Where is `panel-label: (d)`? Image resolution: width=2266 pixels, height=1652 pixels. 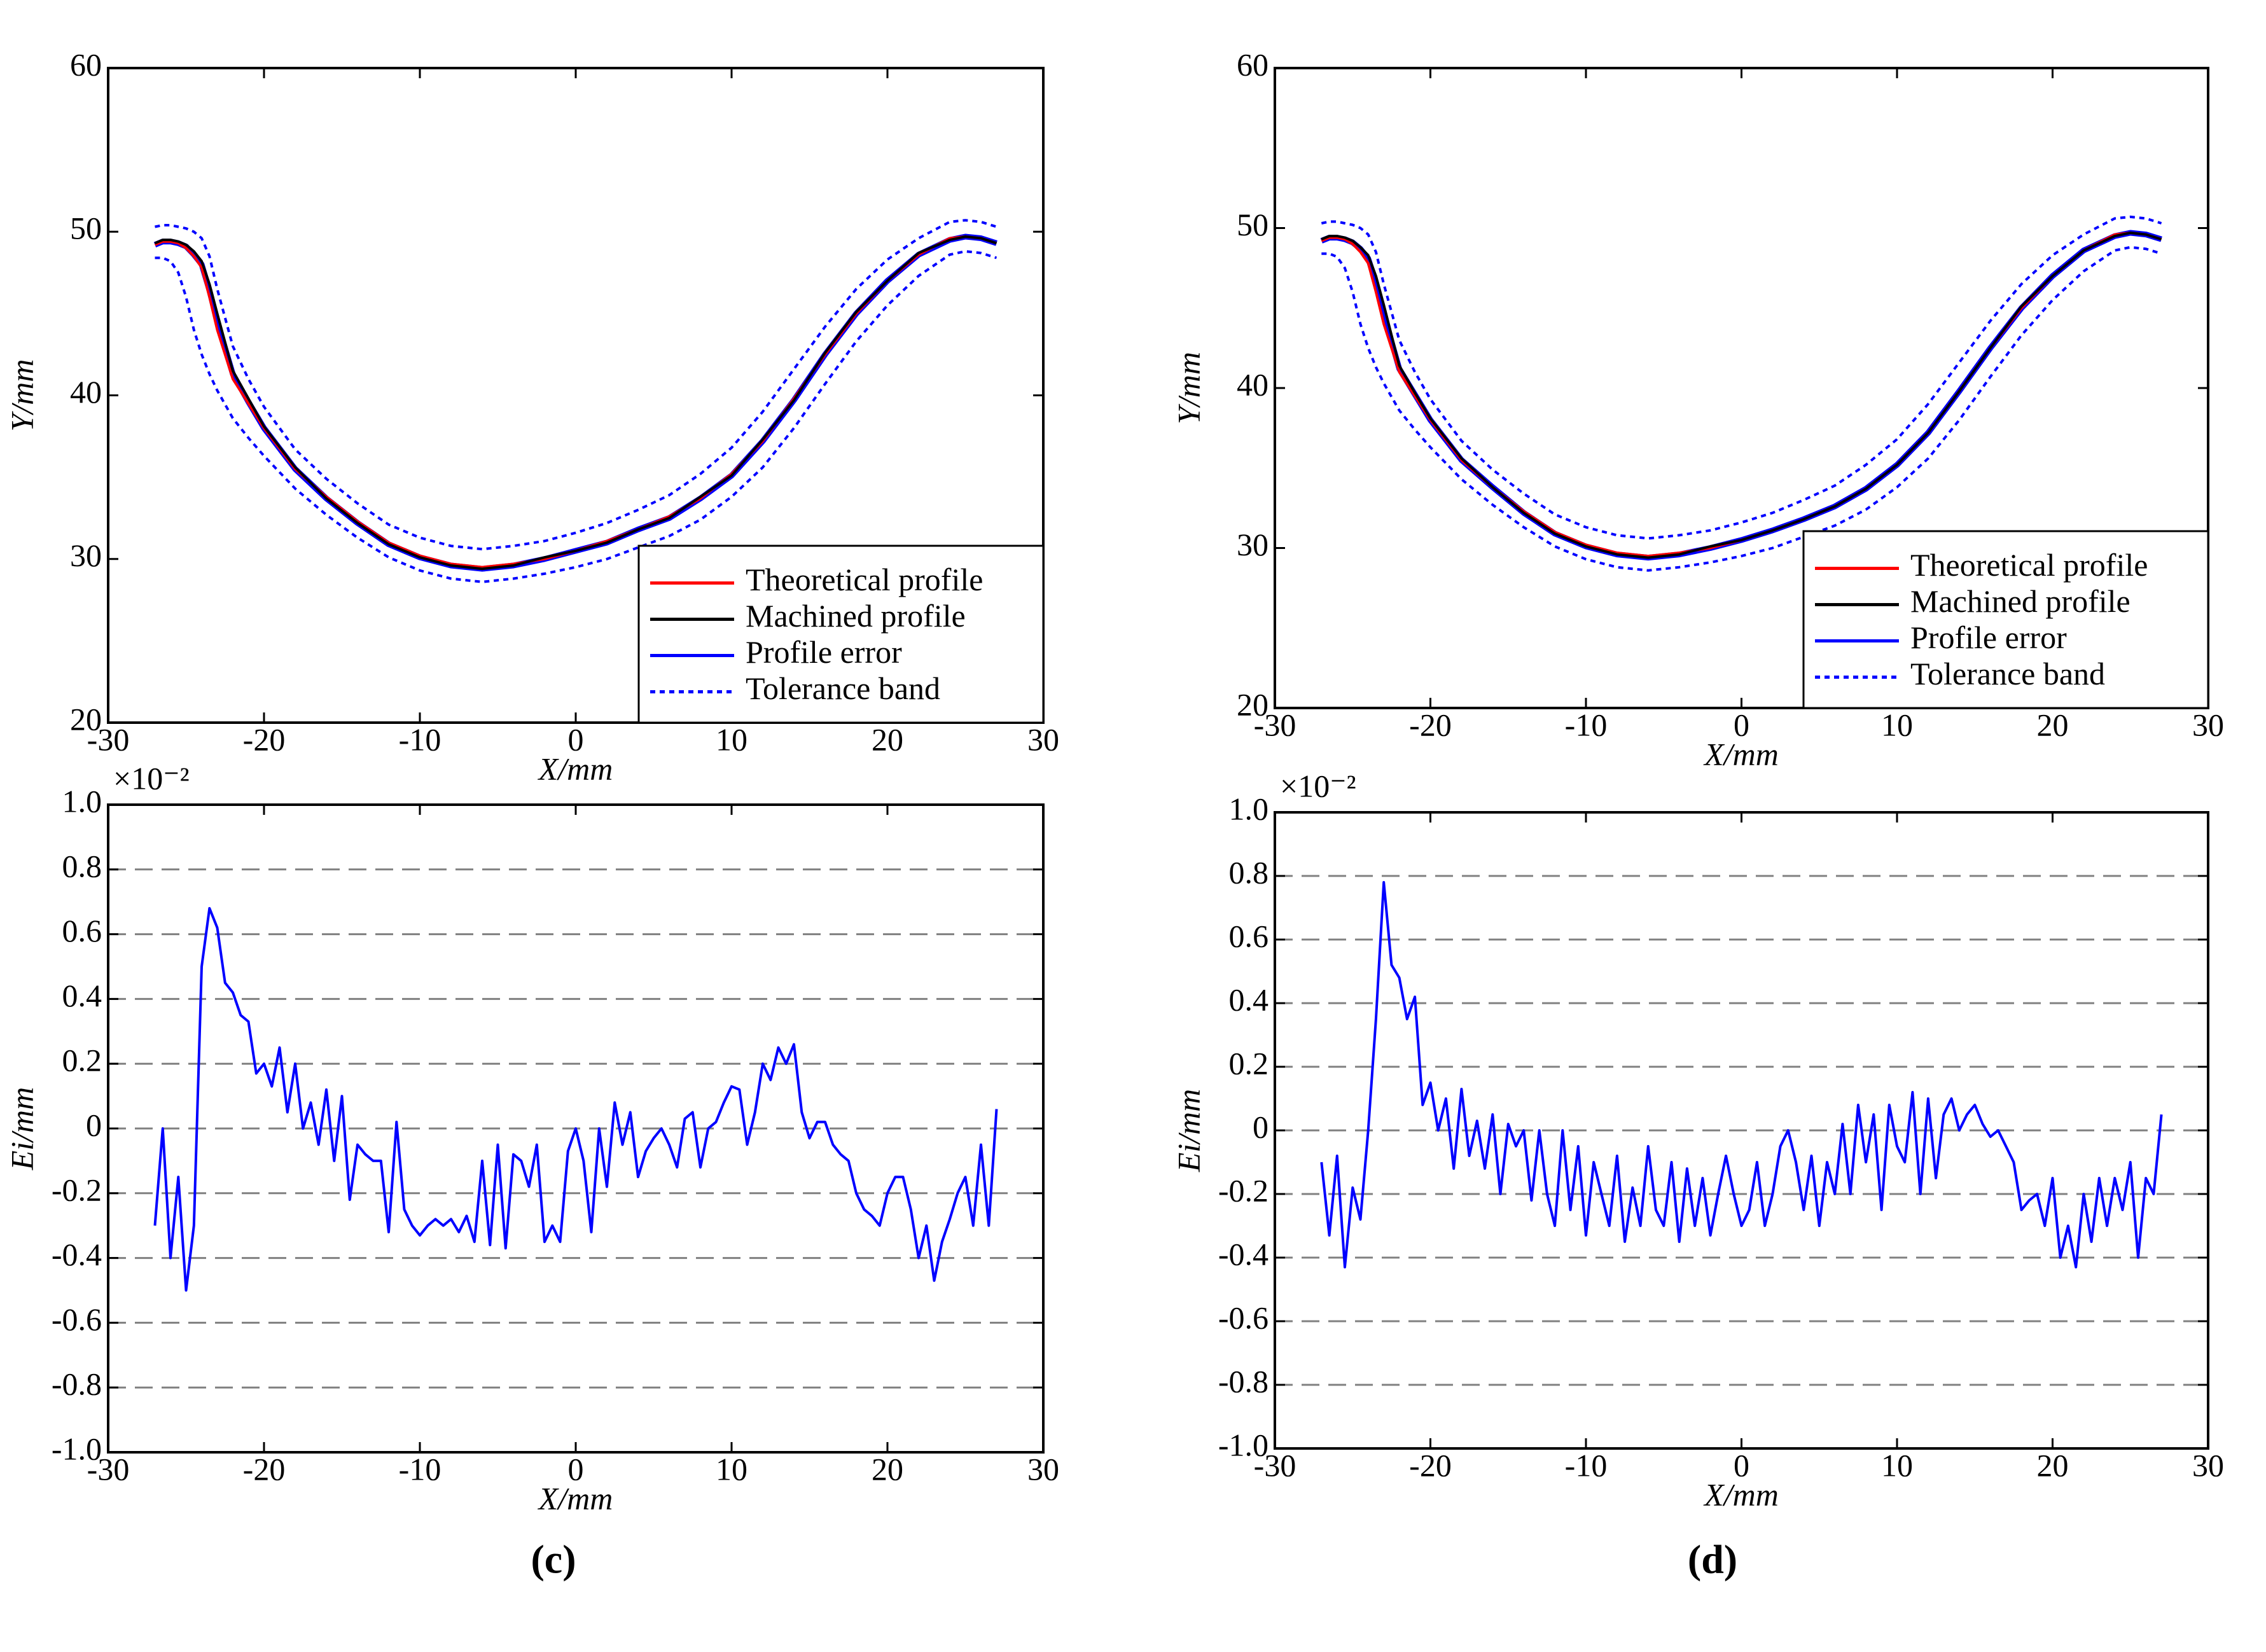
panel-label: (d) is located at coordinates (1712, 1559).